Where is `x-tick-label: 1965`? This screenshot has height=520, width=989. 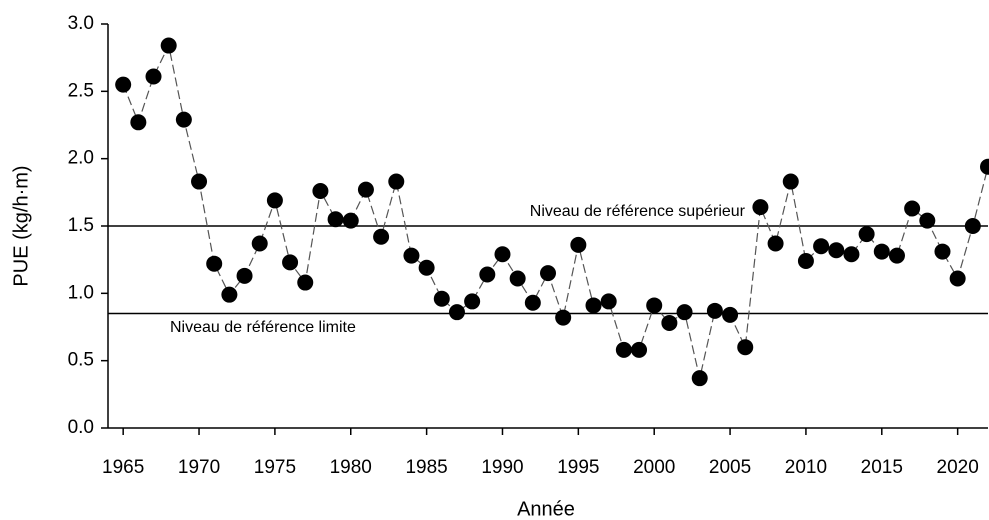
x-tick-label: 1965 is located at coordinates (123, 467).